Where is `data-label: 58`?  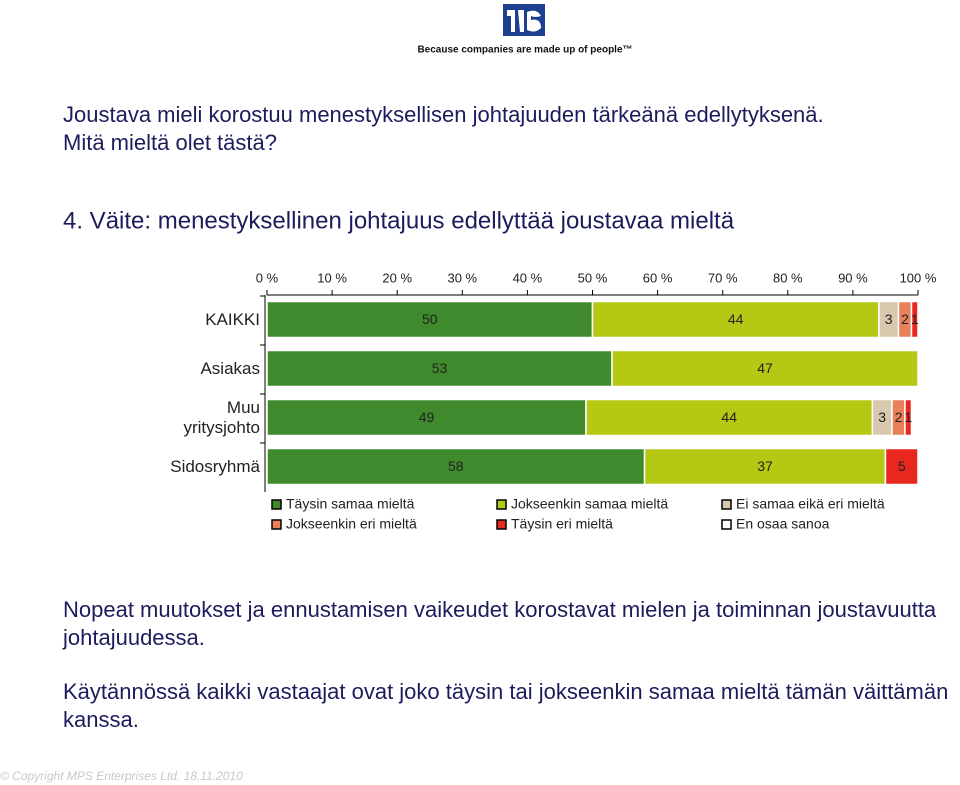
data-label: 58 is located at coordinates (456, 466).